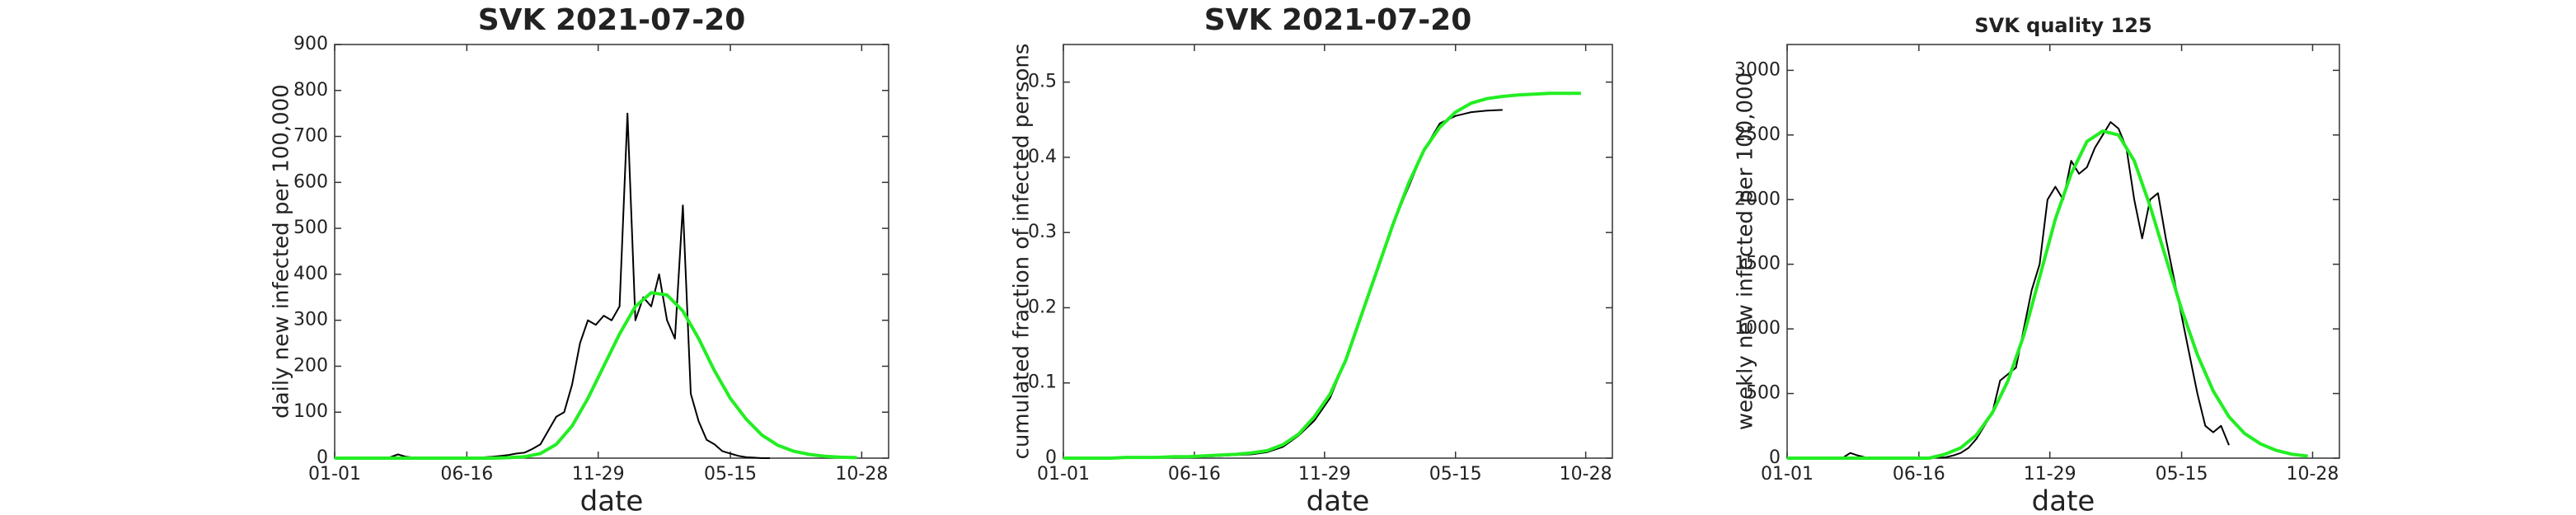  Describe the element at coordinates (1043, 307) in the screenshot. I see `y-tick-label: 0.2` at that location.